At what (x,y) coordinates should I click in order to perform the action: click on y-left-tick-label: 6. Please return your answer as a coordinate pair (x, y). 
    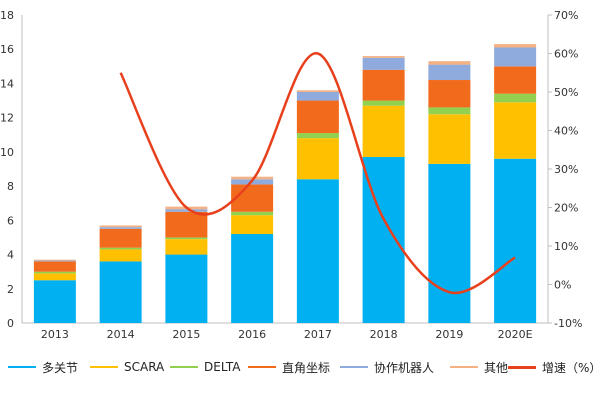
    Looking at the image, I should click on (10, 220).